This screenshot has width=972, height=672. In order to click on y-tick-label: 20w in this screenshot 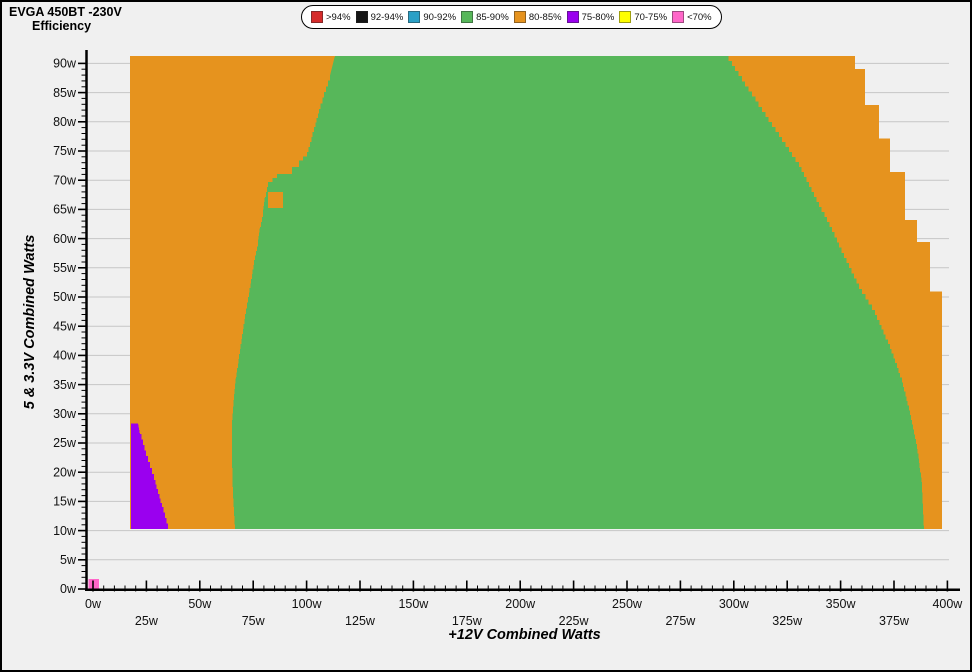, I will do `click(65, 472)`.